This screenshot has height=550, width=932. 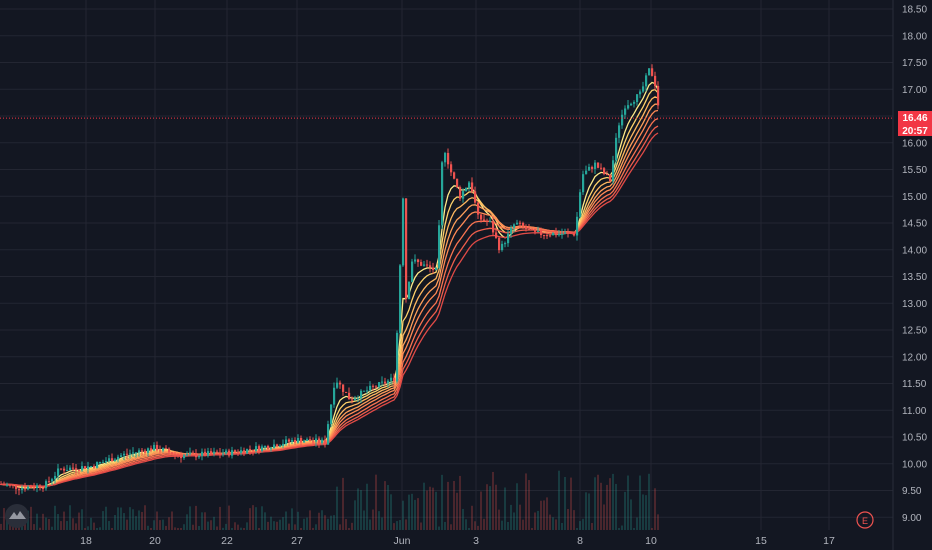 What do you see at coordinates (914, 250) in the screenshot?
I see `y-tick-label: 14.00` at bounding box center [914, 250].